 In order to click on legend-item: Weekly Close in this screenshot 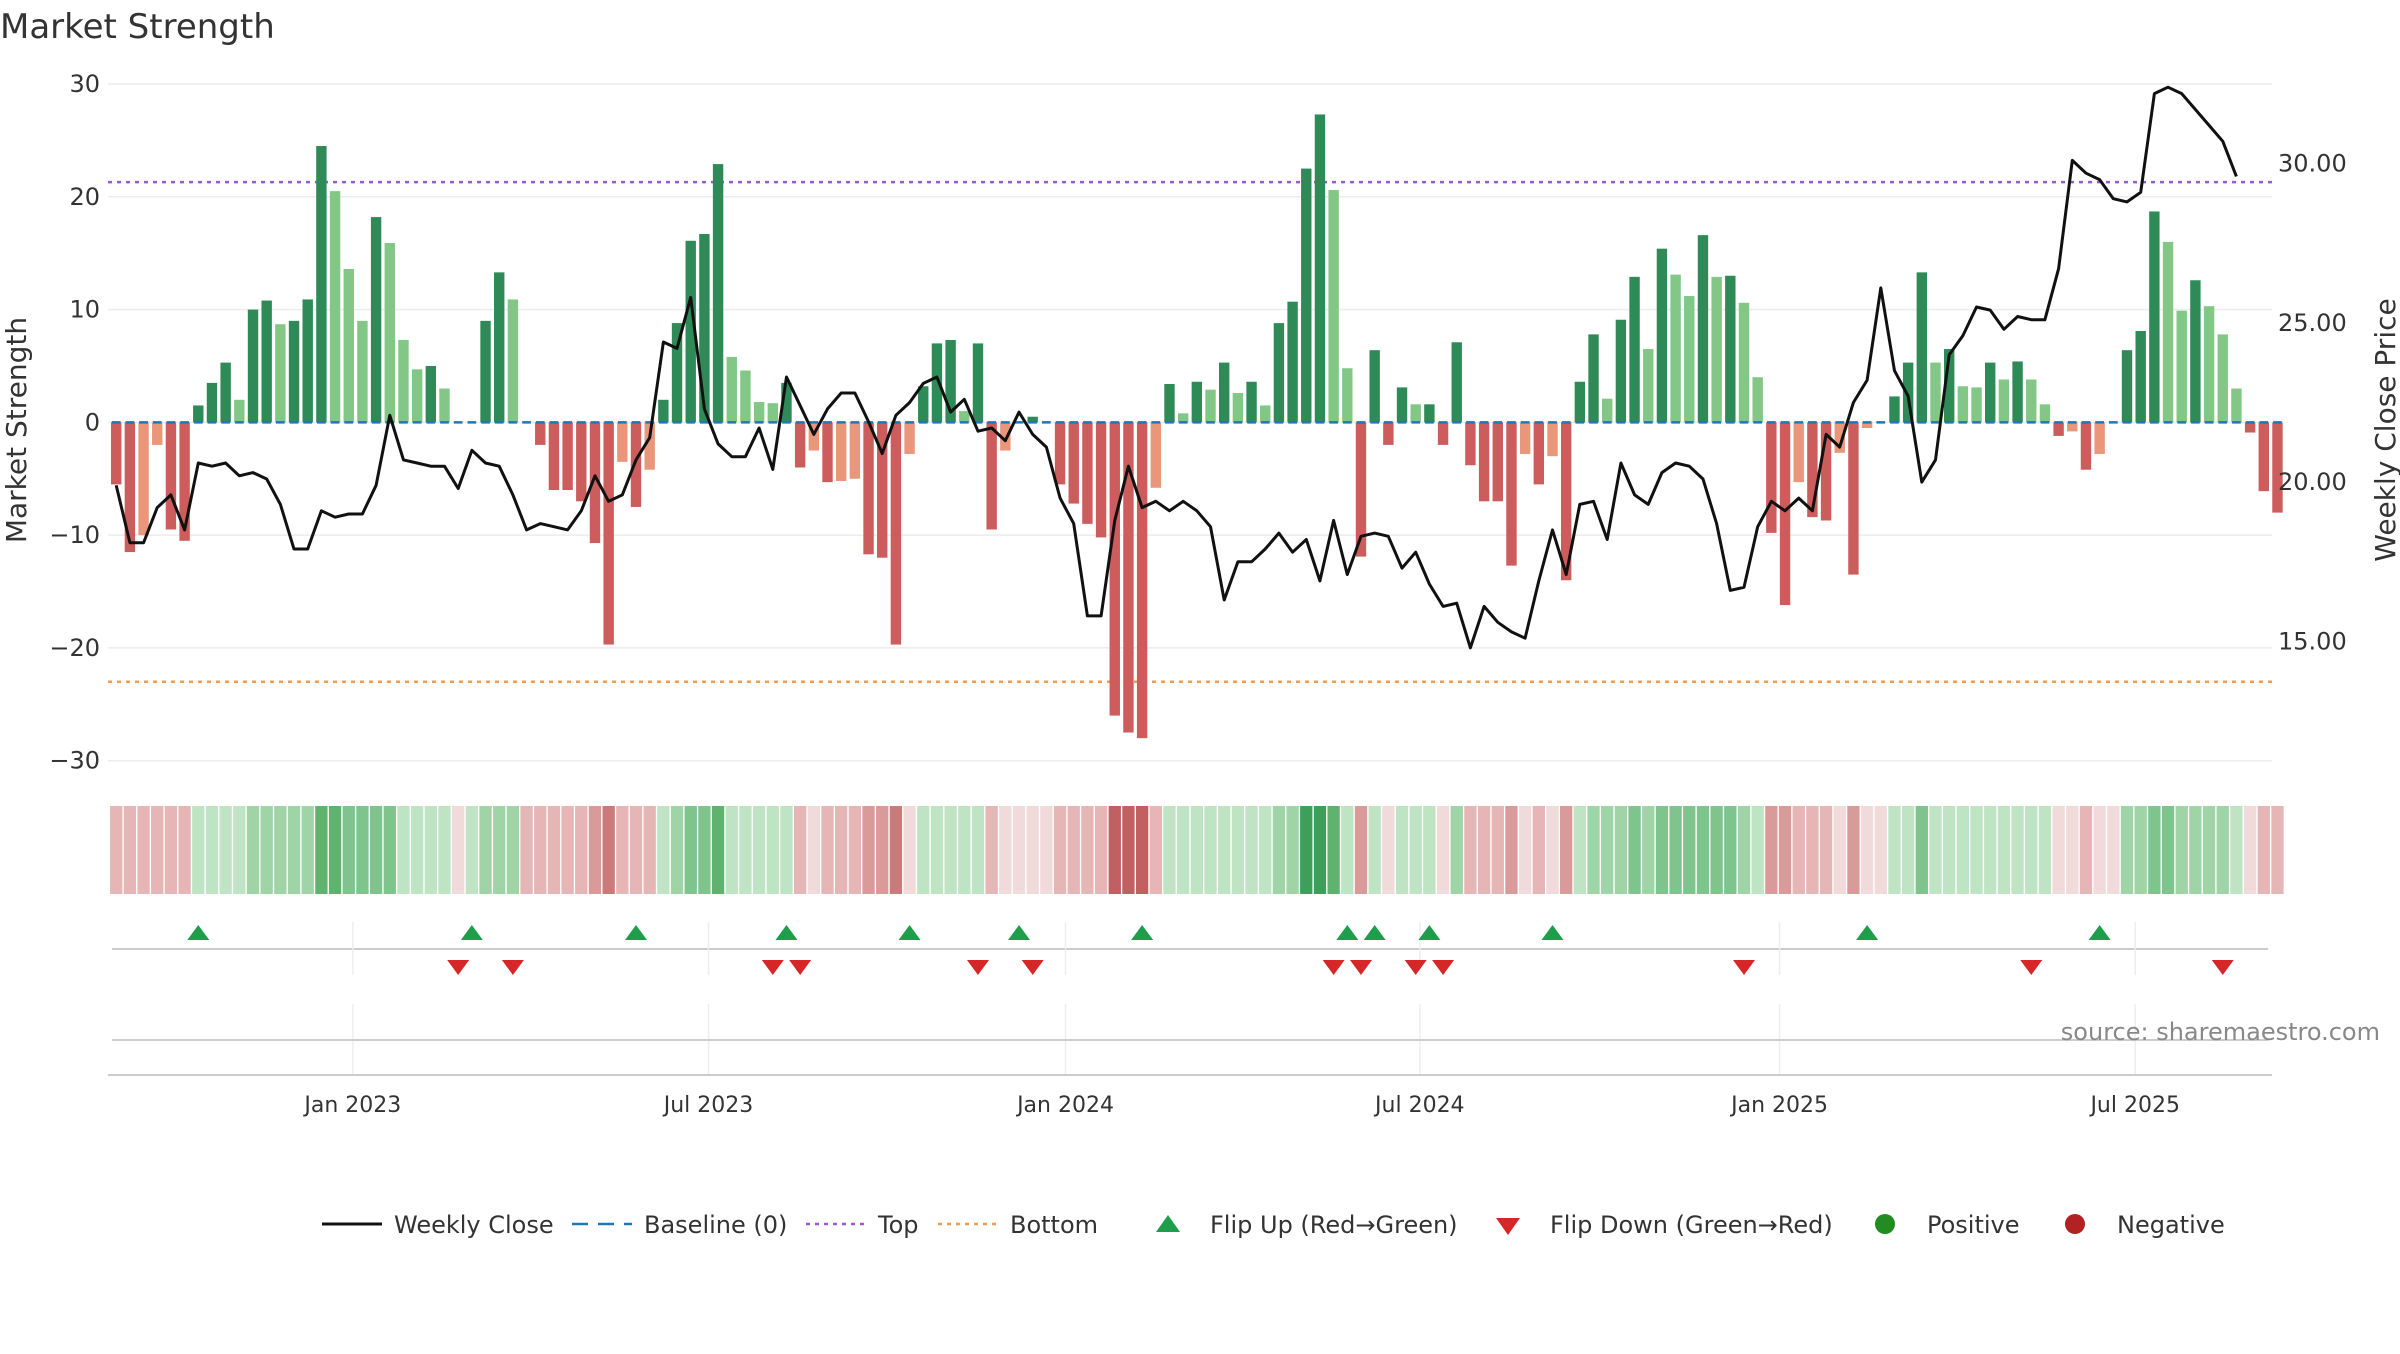, I will do `click(438, 1225)`.